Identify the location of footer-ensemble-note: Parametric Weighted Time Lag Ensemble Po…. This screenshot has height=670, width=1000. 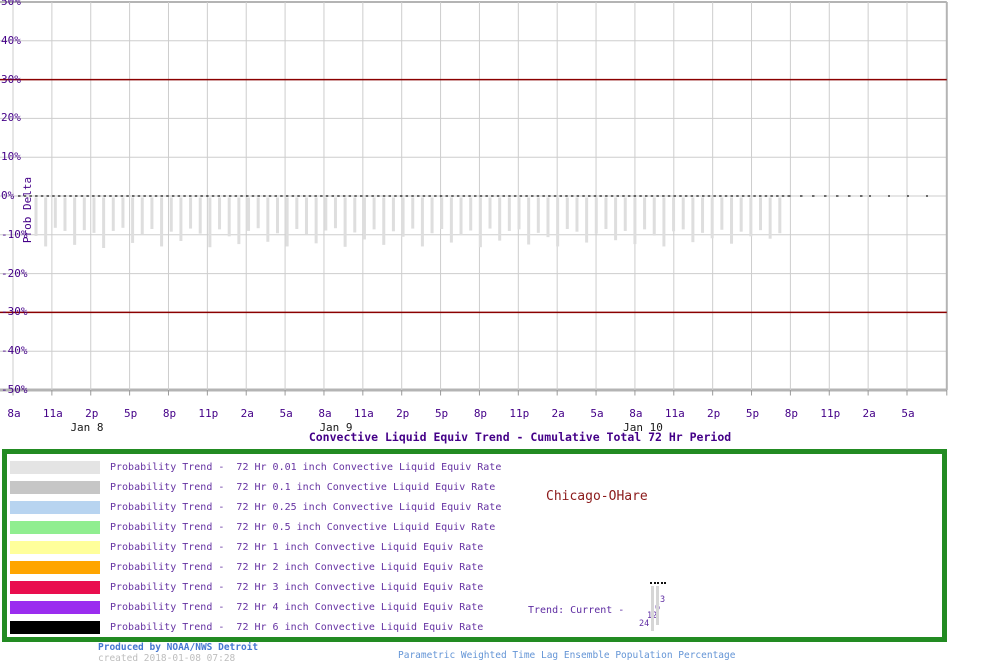
(567, 655).